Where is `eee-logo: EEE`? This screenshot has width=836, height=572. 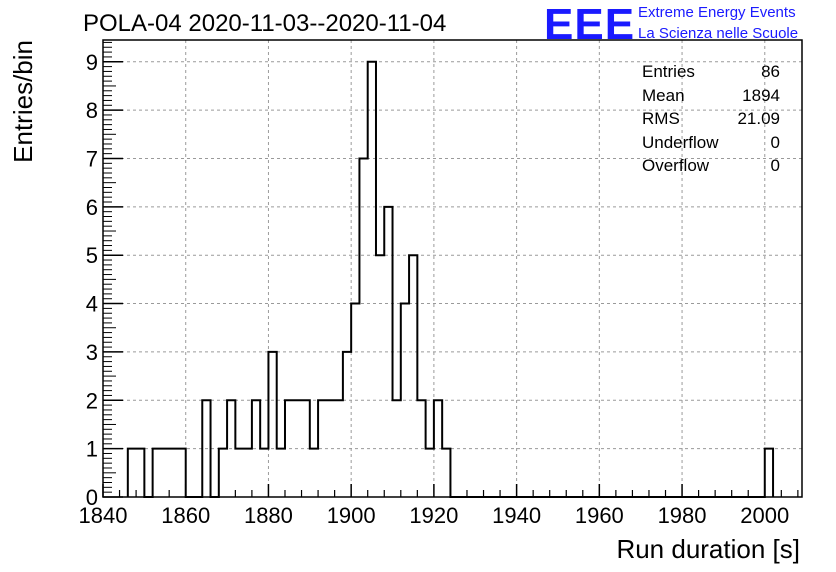
eee-logo: EEE is located at coordinates (590, 24).